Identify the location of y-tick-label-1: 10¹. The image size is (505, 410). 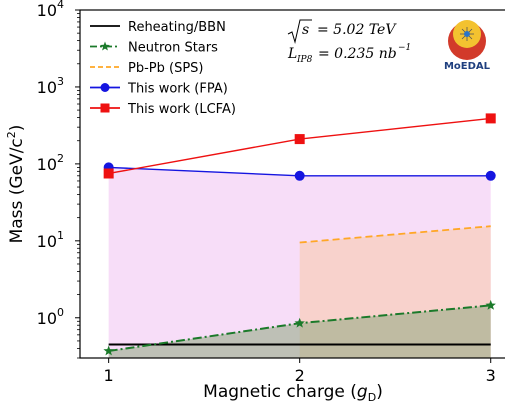
(50, 240).